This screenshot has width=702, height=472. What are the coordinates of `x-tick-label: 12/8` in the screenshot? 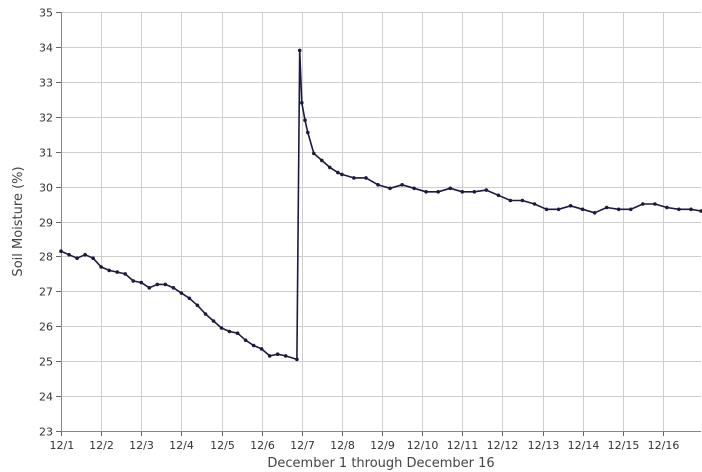 It's located at (342, 445).